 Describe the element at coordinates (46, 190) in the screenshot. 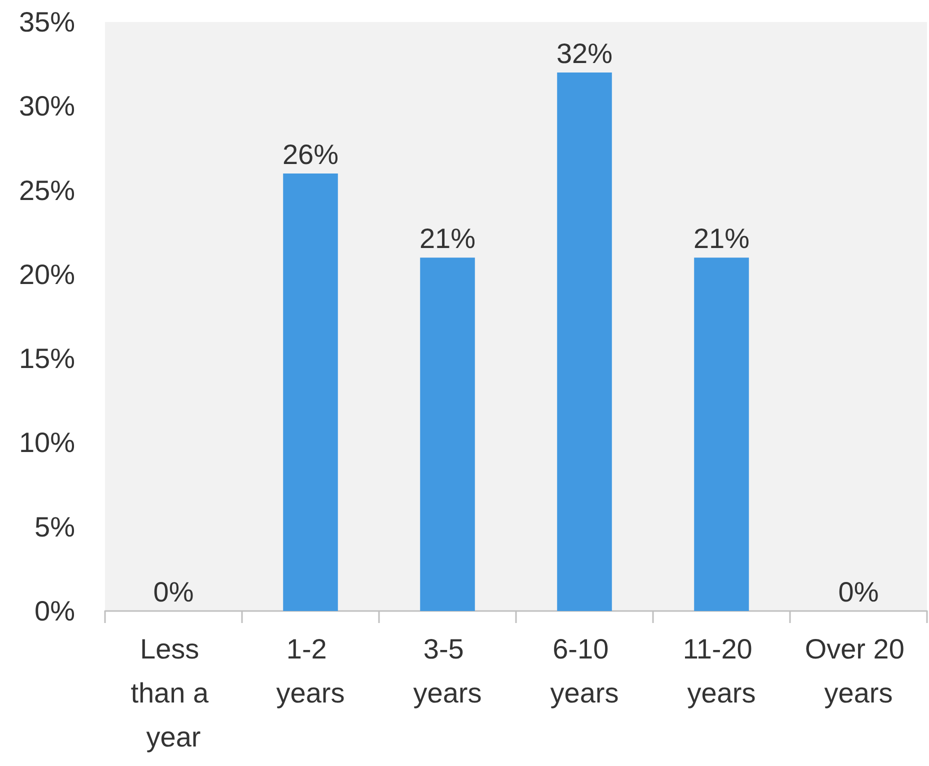

I see `y-tick-label: 25%` at that location.